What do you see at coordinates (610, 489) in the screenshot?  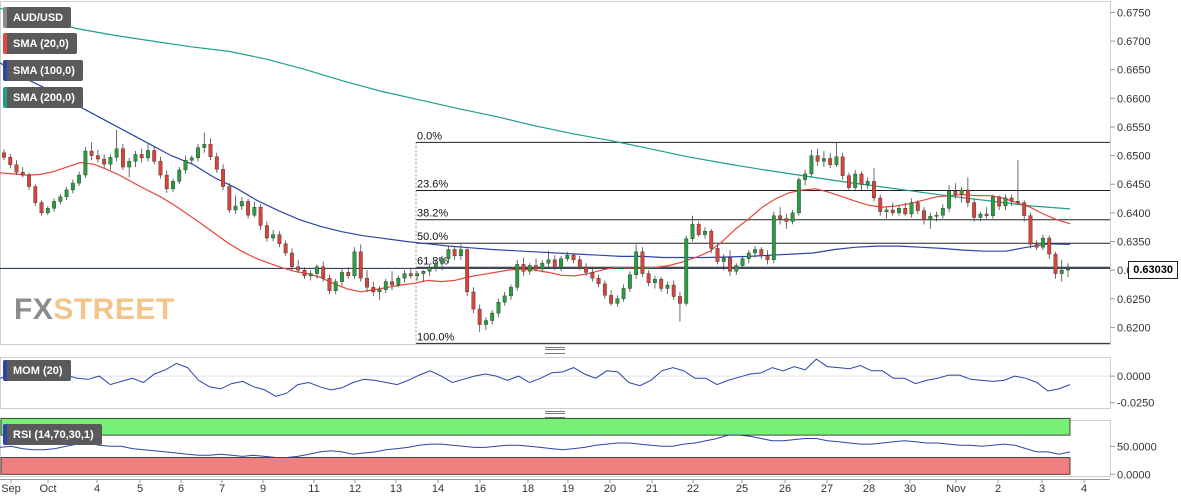 I see `time-axis-label: 20` at bounding box center [610, 489].